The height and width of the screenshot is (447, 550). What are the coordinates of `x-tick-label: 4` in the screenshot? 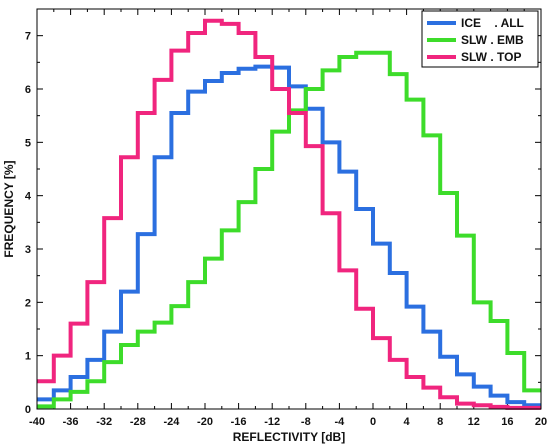 It's located at (407, 422).